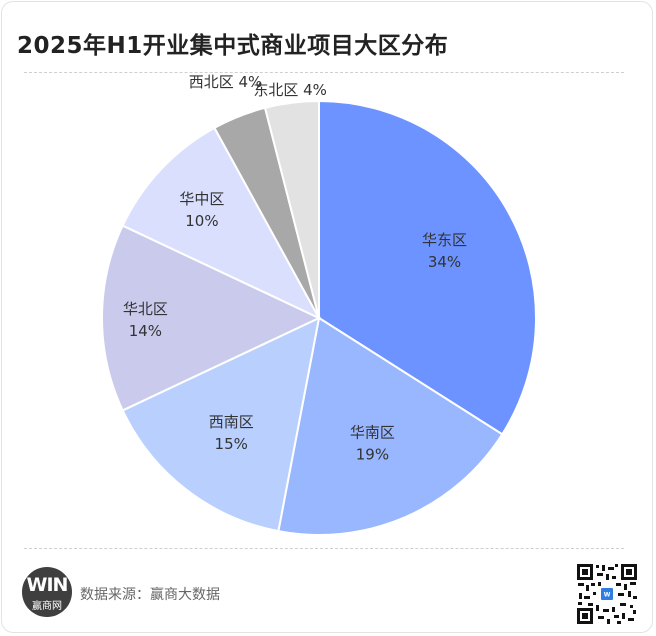  Describe the element at coordinates (290, 90) in the screenshot. I see `slice-label-7: 东北区 4%` at that location.